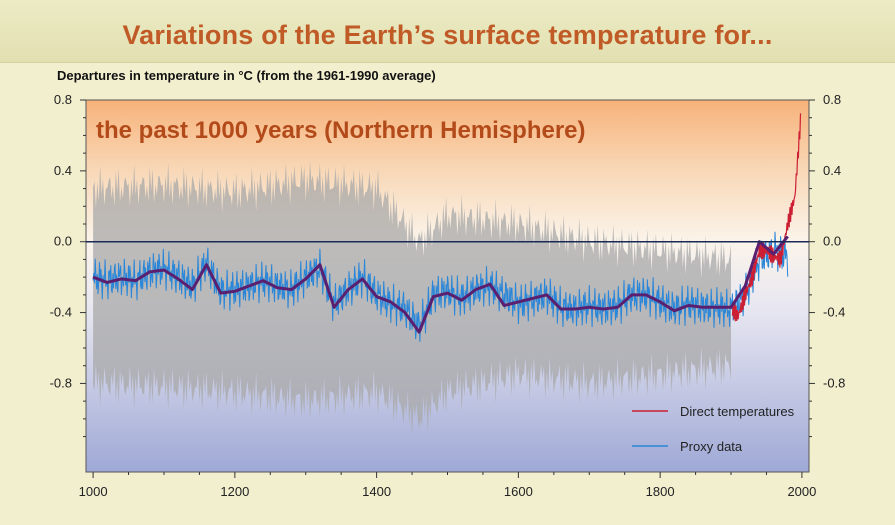  I want to click on x-tick-label: 1200, so click(234, 491).